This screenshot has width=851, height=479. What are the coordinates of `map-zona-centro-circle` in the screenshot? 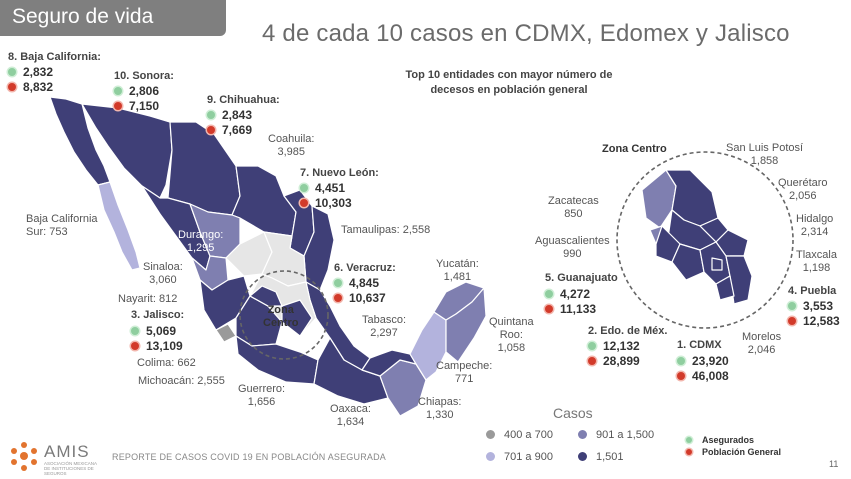 It's located at (284, 315).